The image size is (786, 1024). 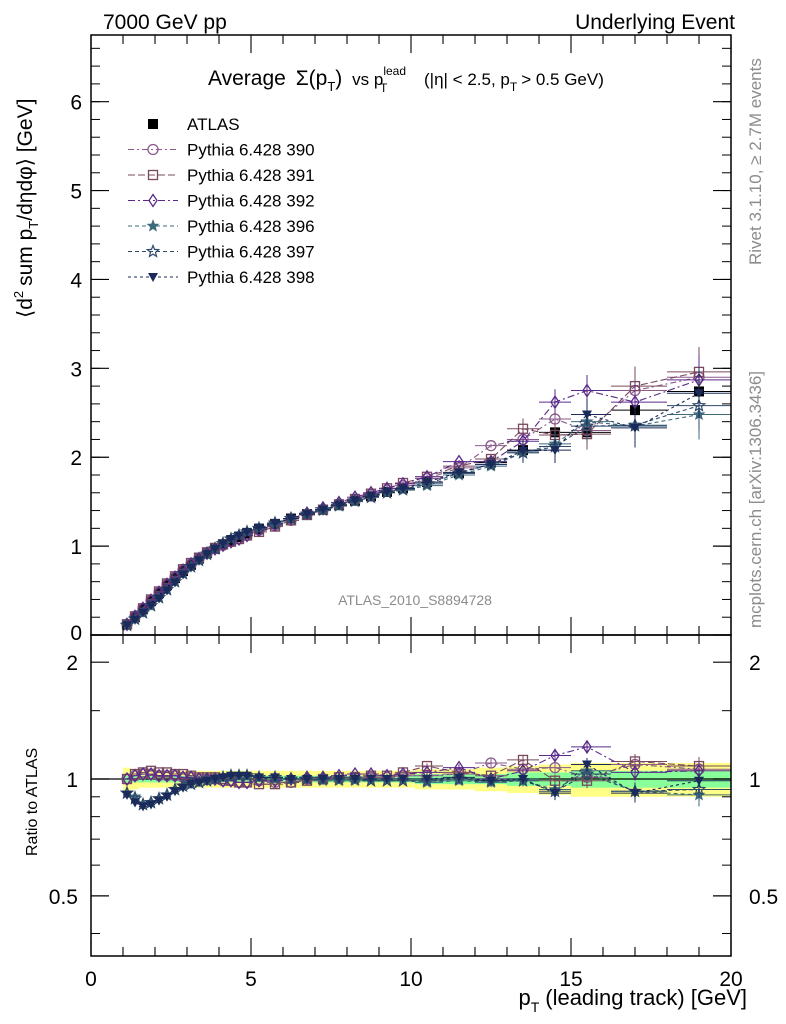 What do you see at coordinates (384, 88) in the screenshot?
I see `chart-title-sub-T: T` at bounding box center [384, 88].